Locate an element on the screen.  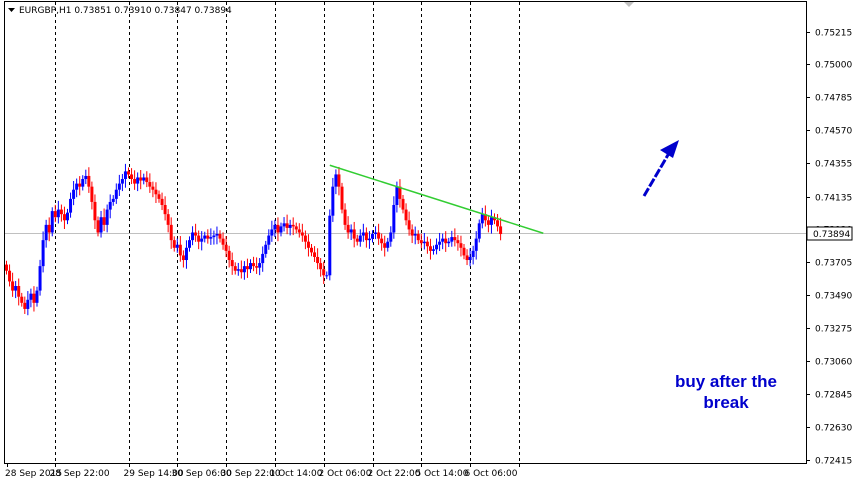
y-tick-label: 0.73705 is located at coordinates (833, 264).